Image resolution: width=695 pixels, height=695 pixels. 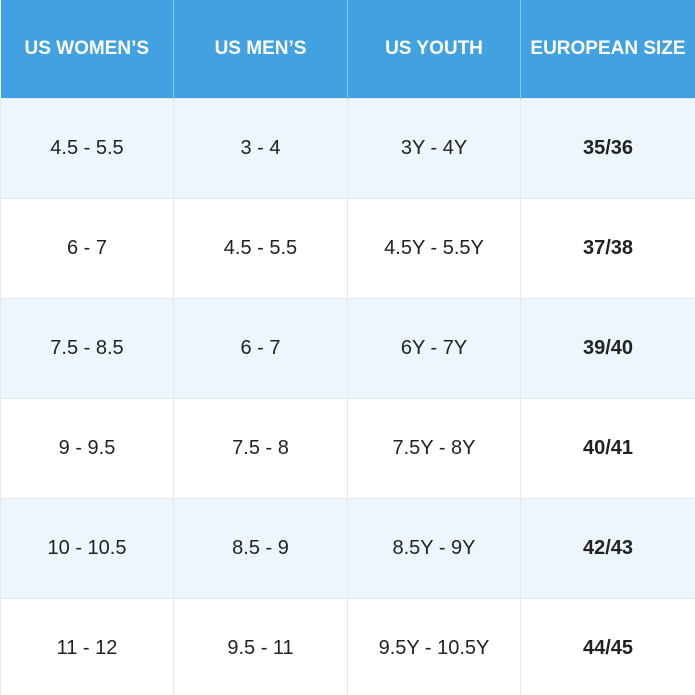 I want to click on table-cell: 37/38, so click(x=607, y=248).